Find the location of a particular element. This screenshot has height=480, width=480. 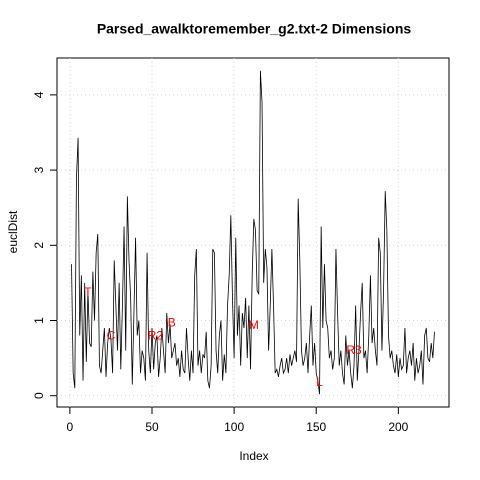

annotation: T is located at coordinates (88, 292).